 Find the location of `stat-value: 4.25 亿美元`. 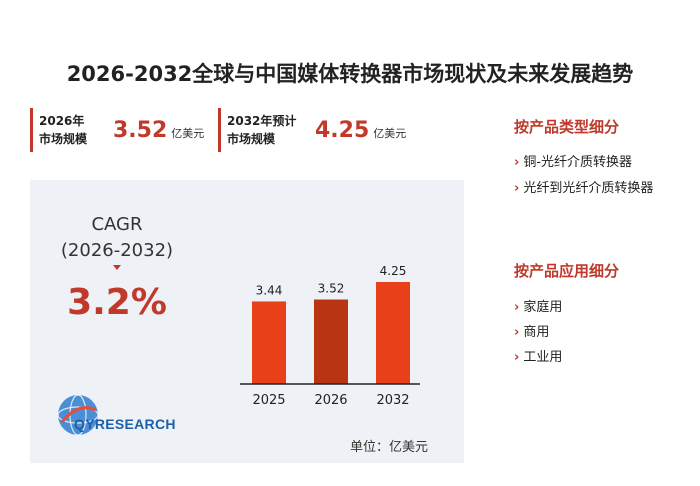

stat-value: 4.25 亿美元 is located at coordinates (361, 130).